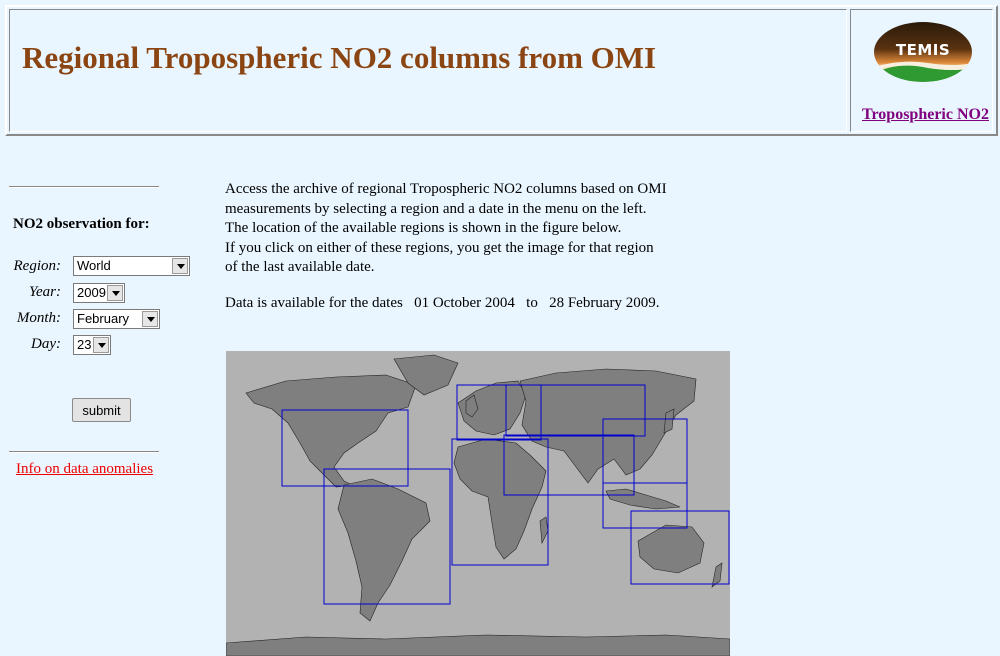  Describe the element at coordinates (103, 318) in the screenshot. I see `month-select-value: February` at that location.